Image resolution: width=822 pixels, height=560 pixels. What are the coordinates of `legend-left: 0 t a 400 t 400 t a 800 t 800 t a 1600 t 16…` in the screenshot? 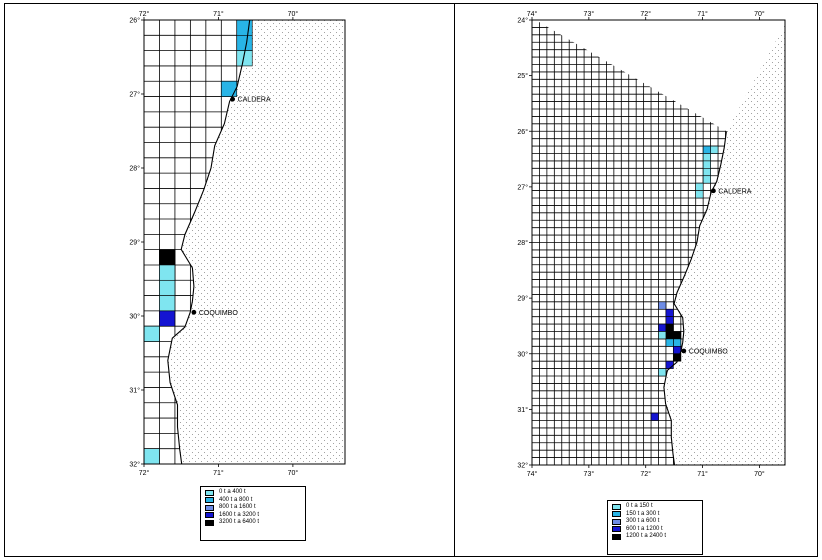 It's located at (253, 513).